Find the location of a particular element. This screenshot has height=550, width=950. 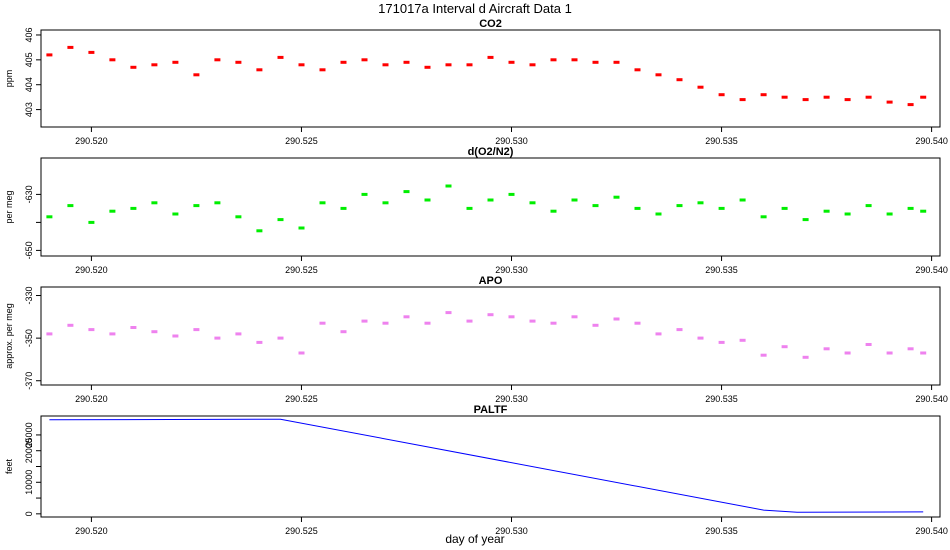

y-tick-label: 10000 is located at coordinates (29, 482).